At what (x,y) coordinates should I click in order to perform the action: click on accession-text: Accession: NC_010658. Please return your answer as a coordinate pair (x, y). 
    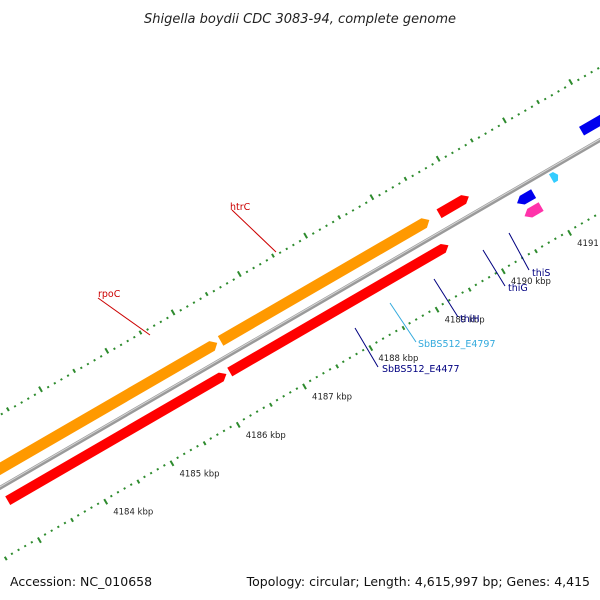
    Looking at the image, I should click on (81, 581).